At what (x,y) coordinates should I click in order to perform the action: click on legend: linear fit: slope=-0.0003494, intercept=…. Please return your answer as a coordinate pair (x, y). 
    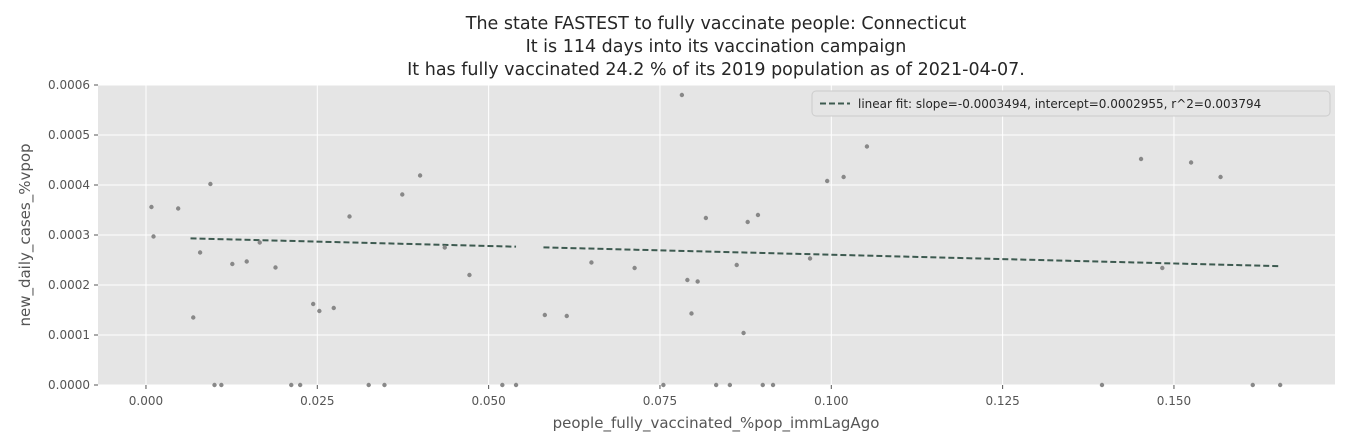
    Looking at the image, I should click on (1071, 103).